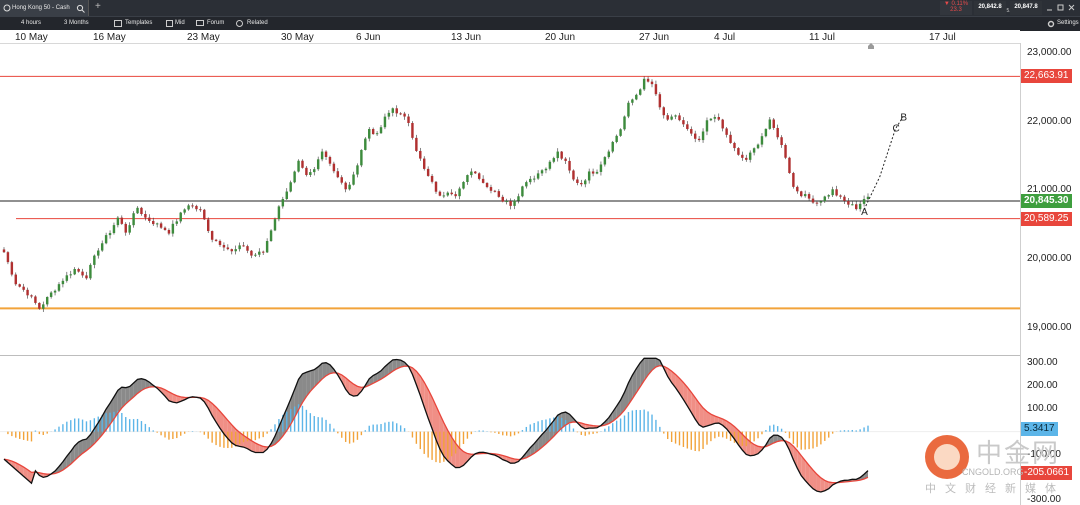 Image resolution: width=1080 pixels, height=505 pixels. What do you see at coordinates (466, 37) in the screenshot?
I see `x-tick-label: 13 Jun` at bounding box center [466, 37].